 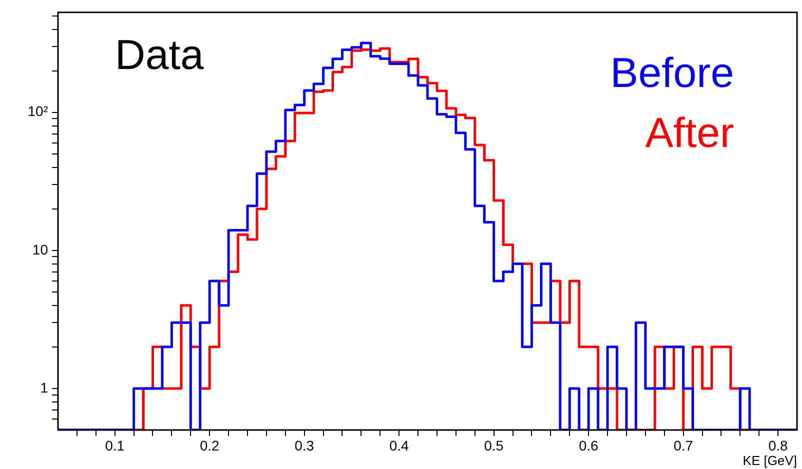 I want to click on x-tick-label: 0.2, so click(x=210, y=445).